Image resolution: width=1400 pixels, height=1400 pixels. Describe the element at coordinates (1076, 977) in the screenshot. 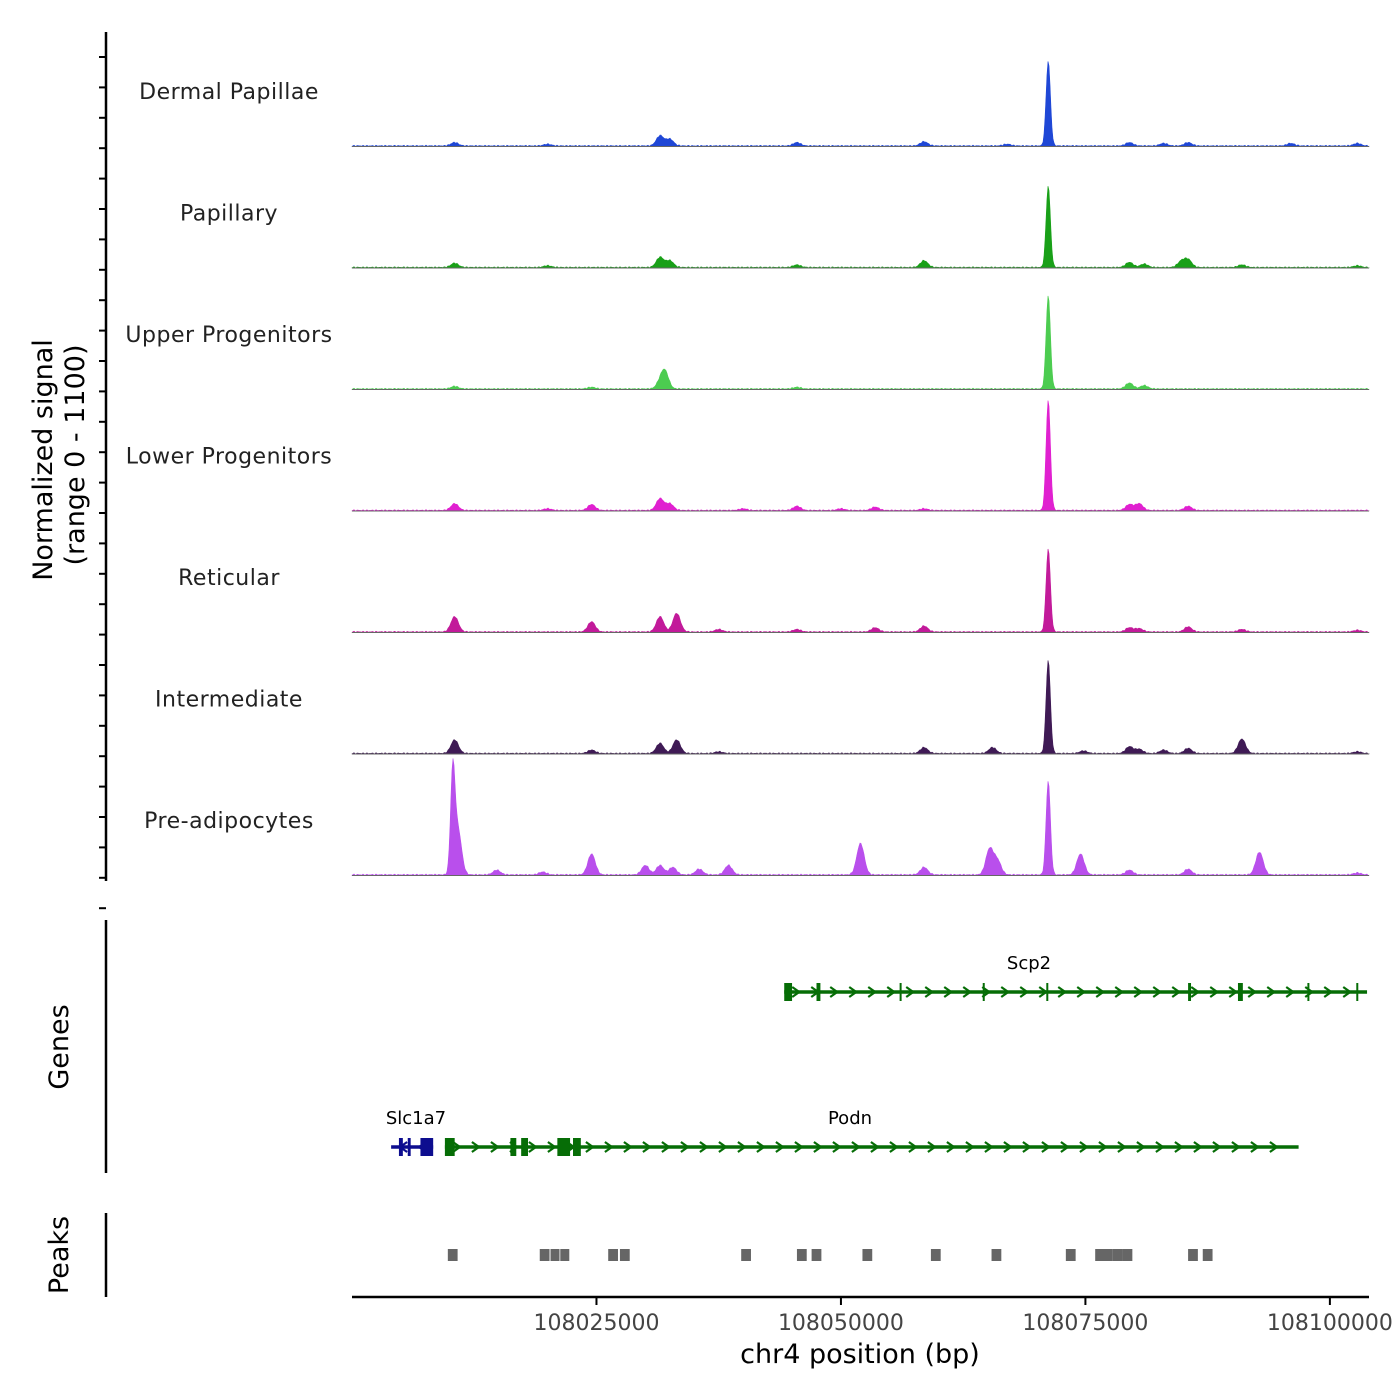

I see `gene-model: Scp2` at that location.